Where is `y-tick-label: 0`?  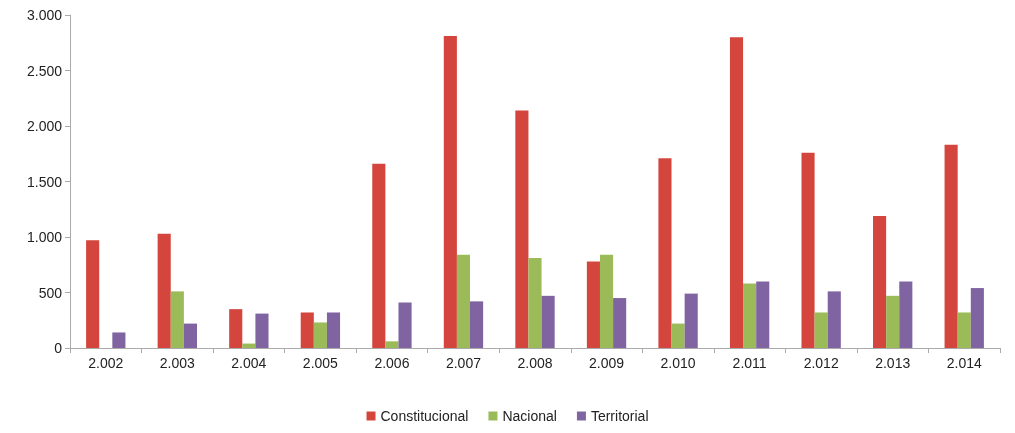 y-tick-label: 0 is located at coordinates (58, 348).